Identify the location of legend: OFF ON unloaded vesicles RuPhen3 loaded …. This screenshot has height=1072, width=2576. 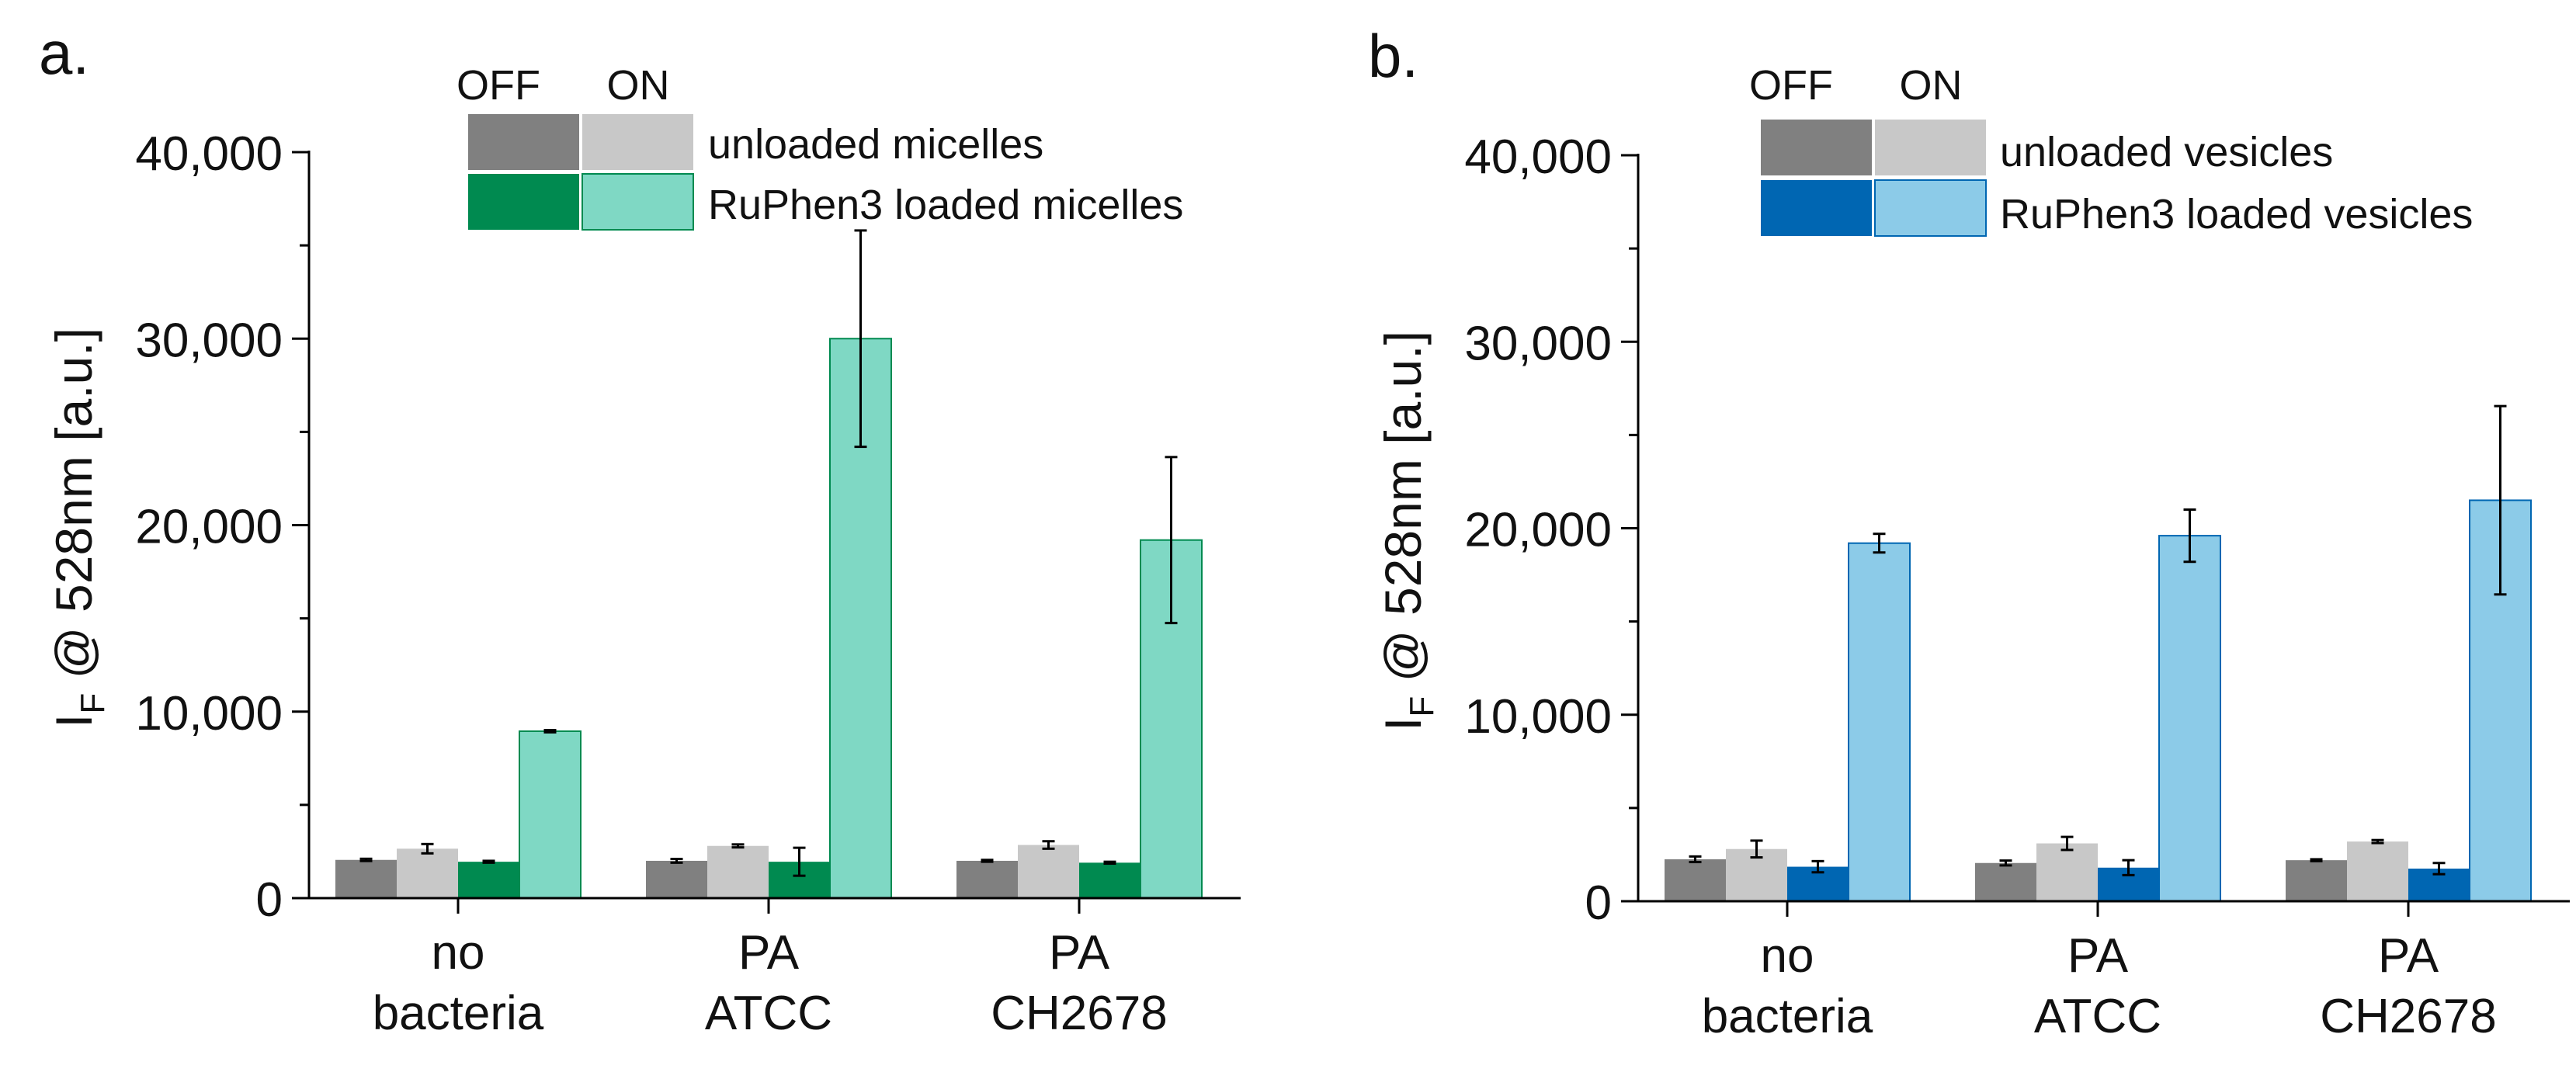
(2111, 150).